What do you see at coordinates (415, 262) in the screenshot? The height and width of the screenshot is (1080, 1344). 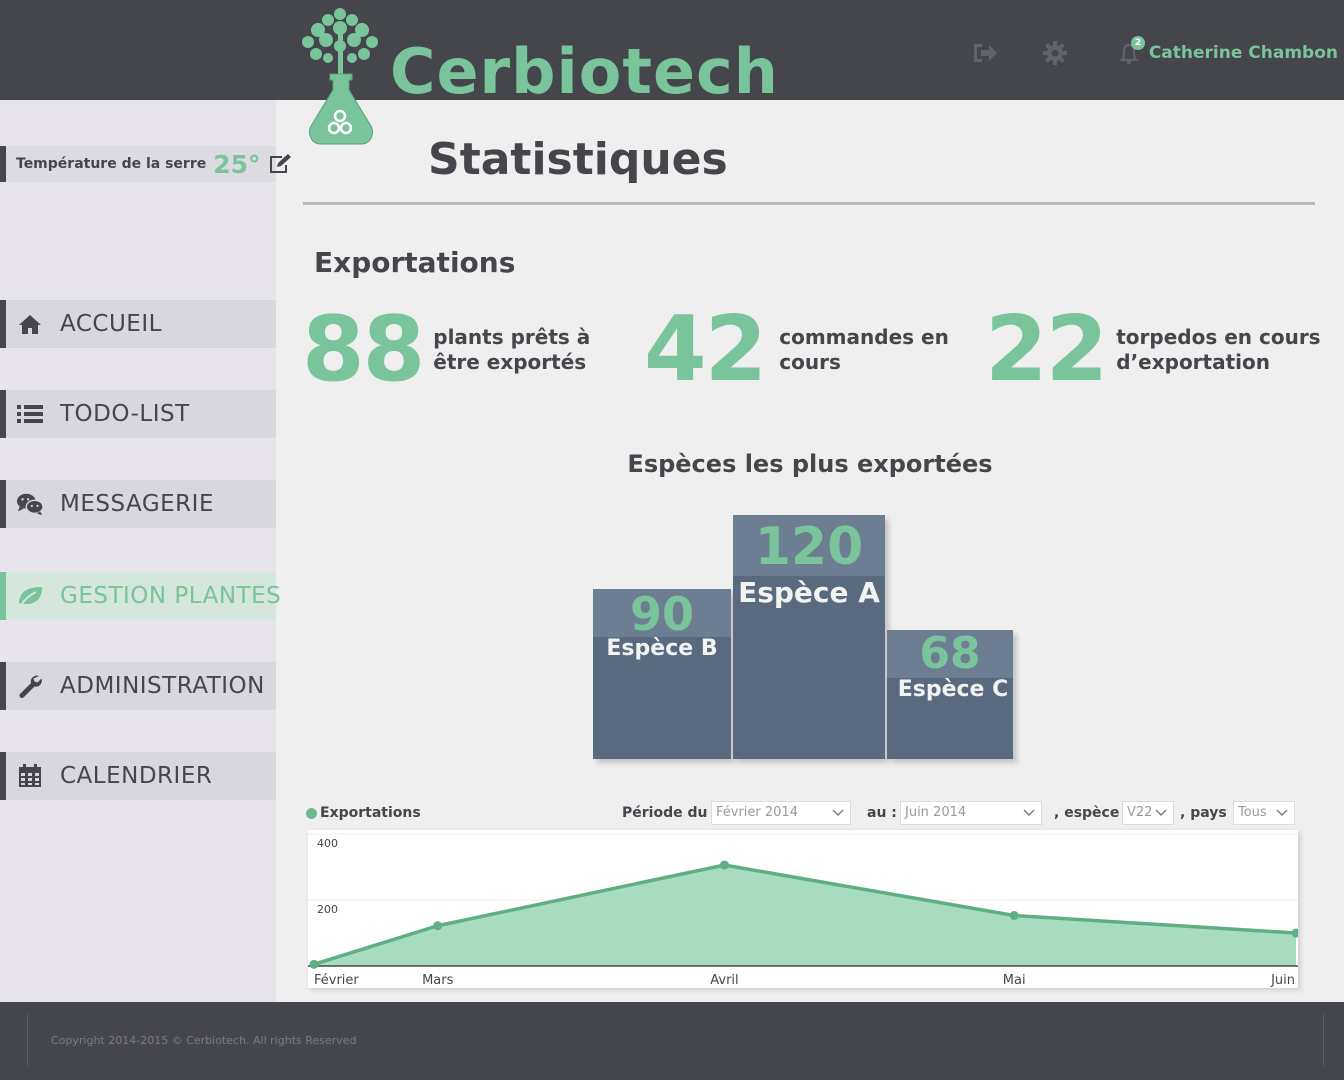 I see `section-title: Exportations` at bounding box center [415, 262].